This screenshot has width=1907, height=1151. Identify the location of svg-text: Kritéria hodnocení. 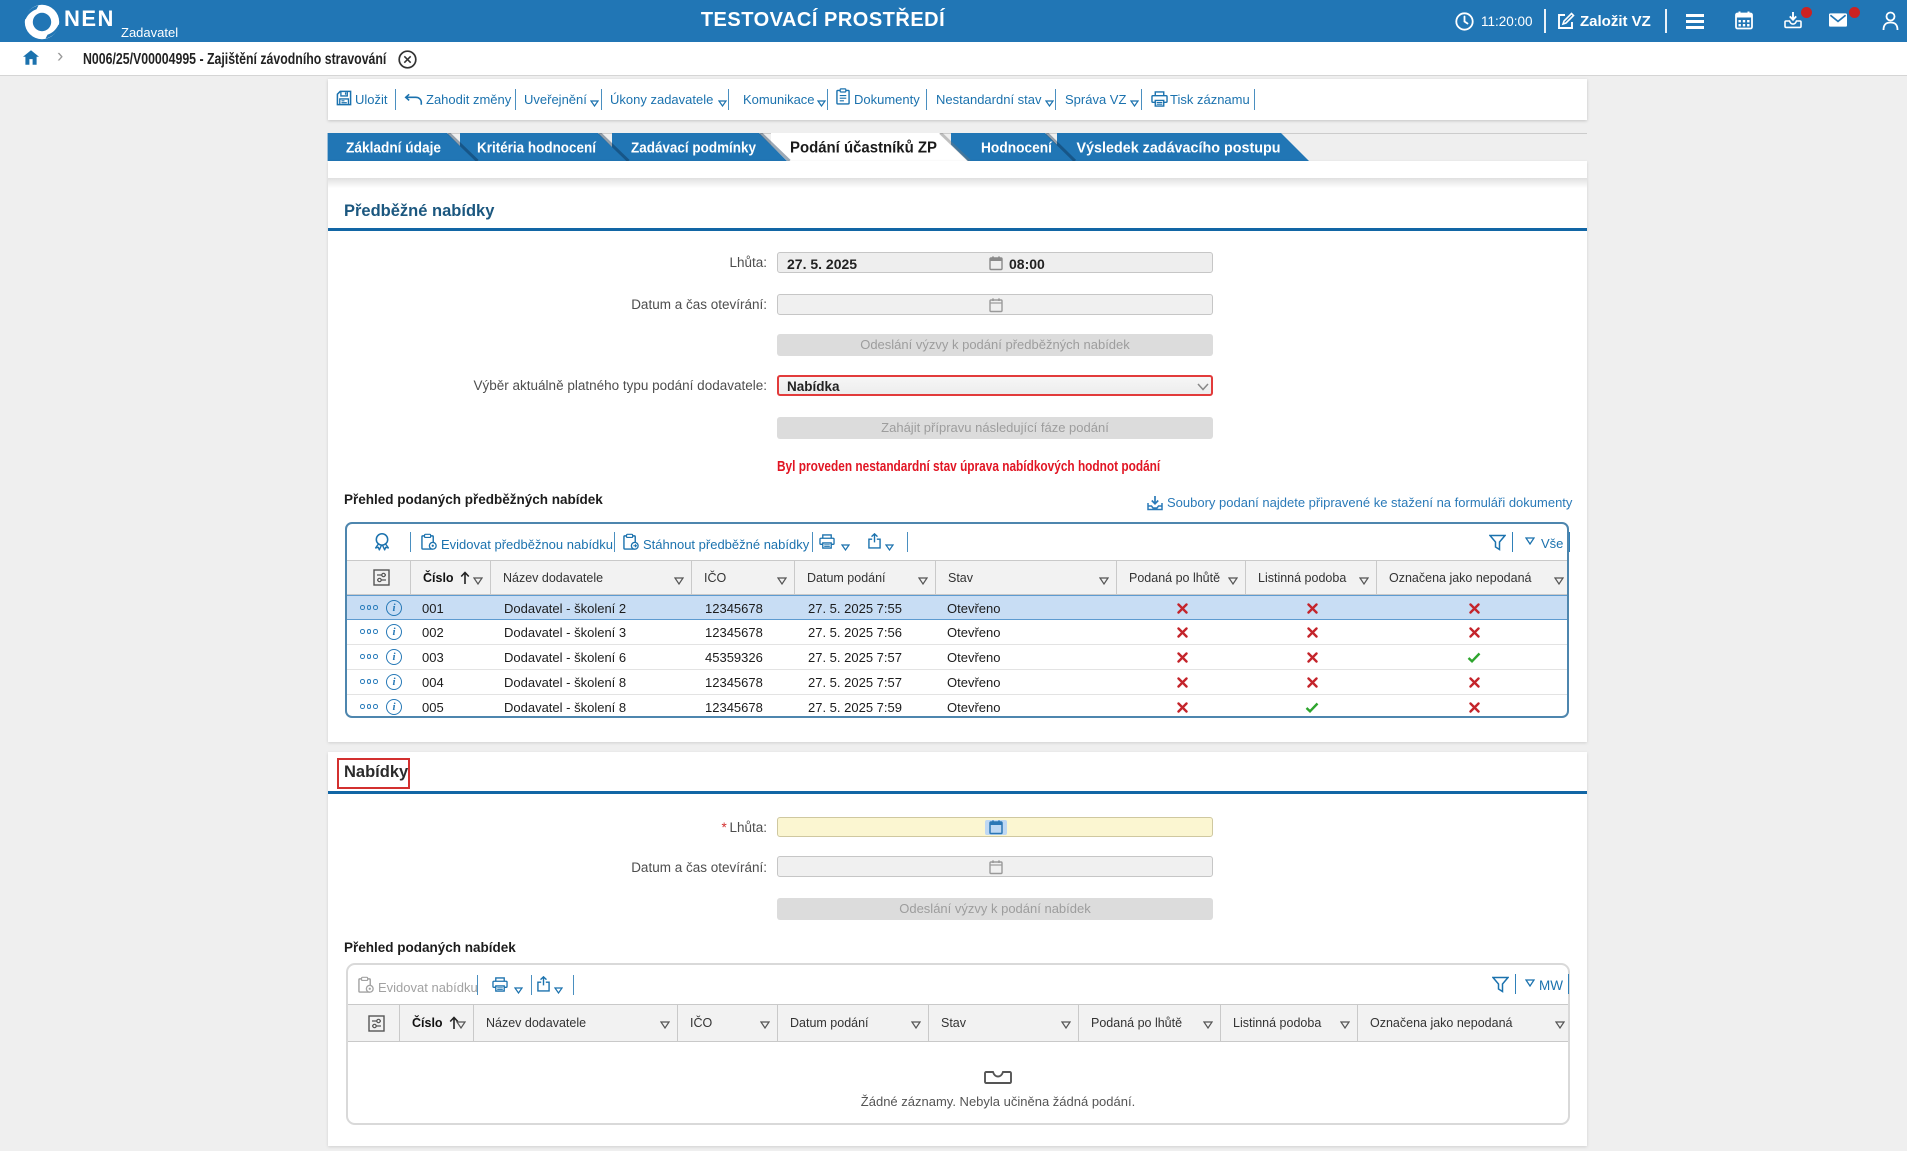
(537, 148).